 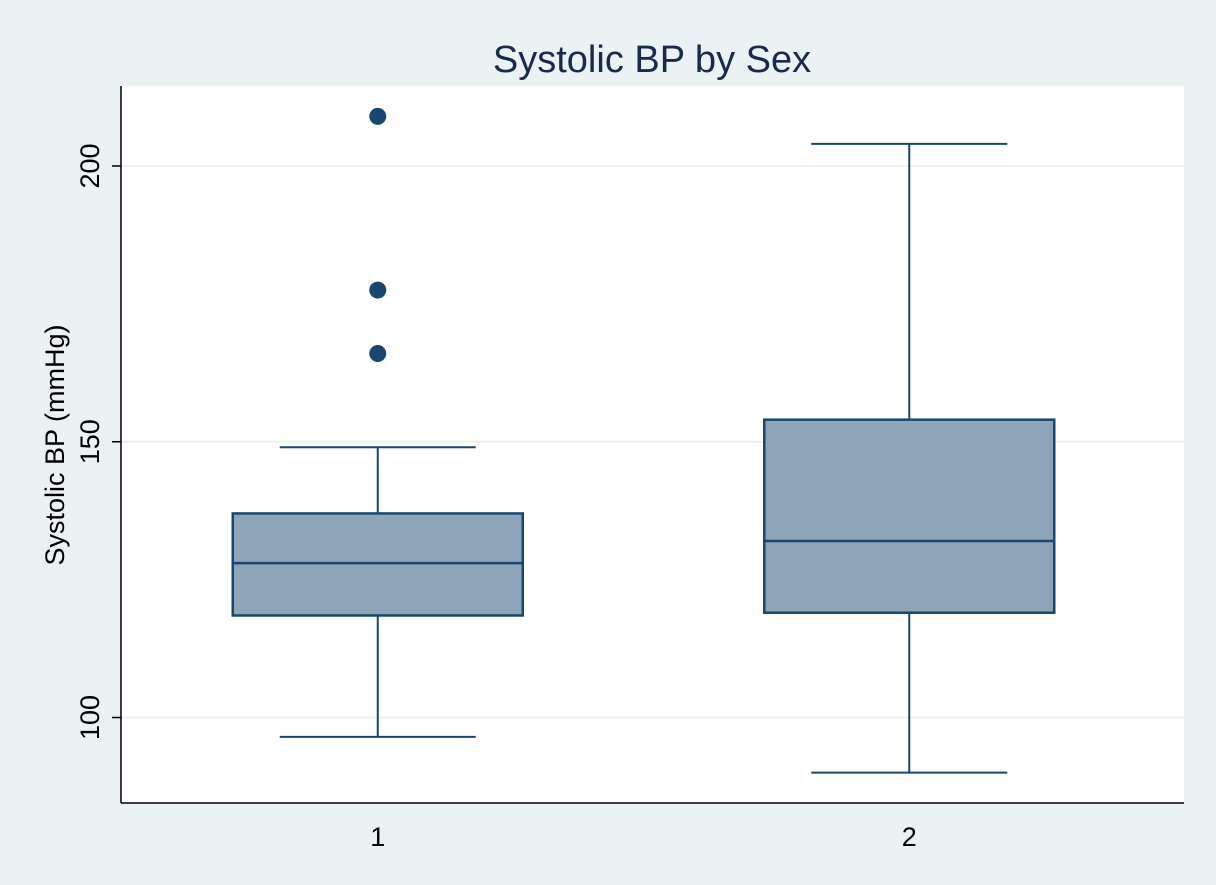 What do you see at coordinates (90, 165) in the screenshot?
I see `y-tick-label: 200` at bounding box center [90, 165].